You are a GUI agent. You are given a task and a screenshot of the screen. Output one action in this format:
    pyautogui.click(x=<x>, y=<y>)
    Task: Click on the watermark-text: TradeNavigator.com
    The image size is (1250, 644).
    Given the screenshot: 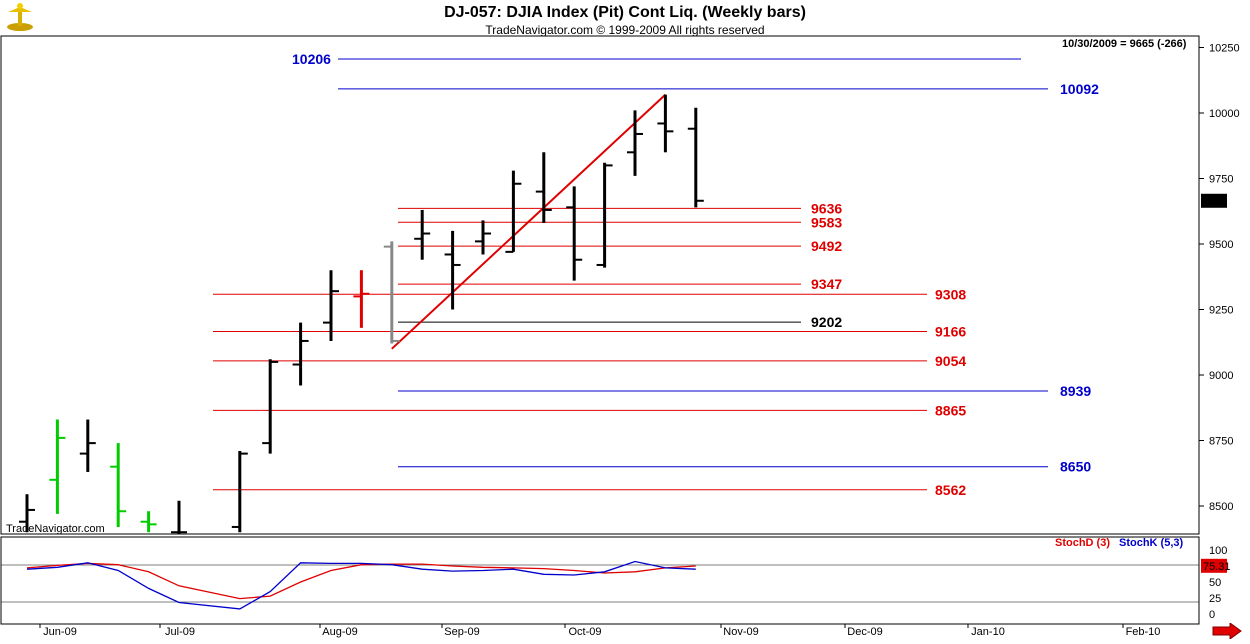 What is the action you would take?
    pyautogui.click(x=55, y=529)
    